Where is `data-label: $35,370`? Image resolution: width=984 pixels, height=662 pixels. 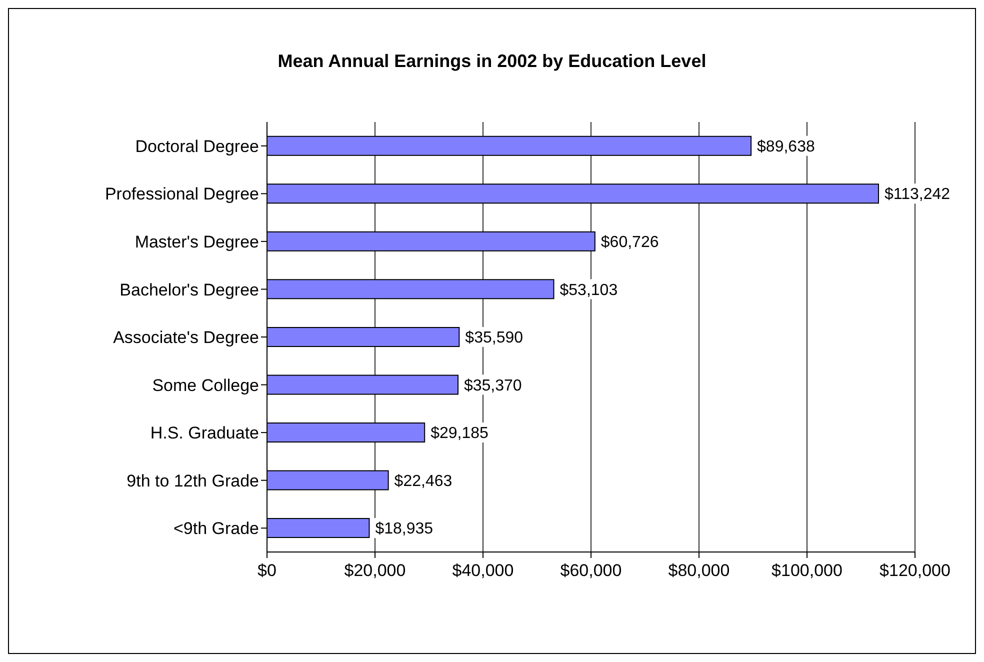 data-label: $35,370 is located at coordinates (493, 385).